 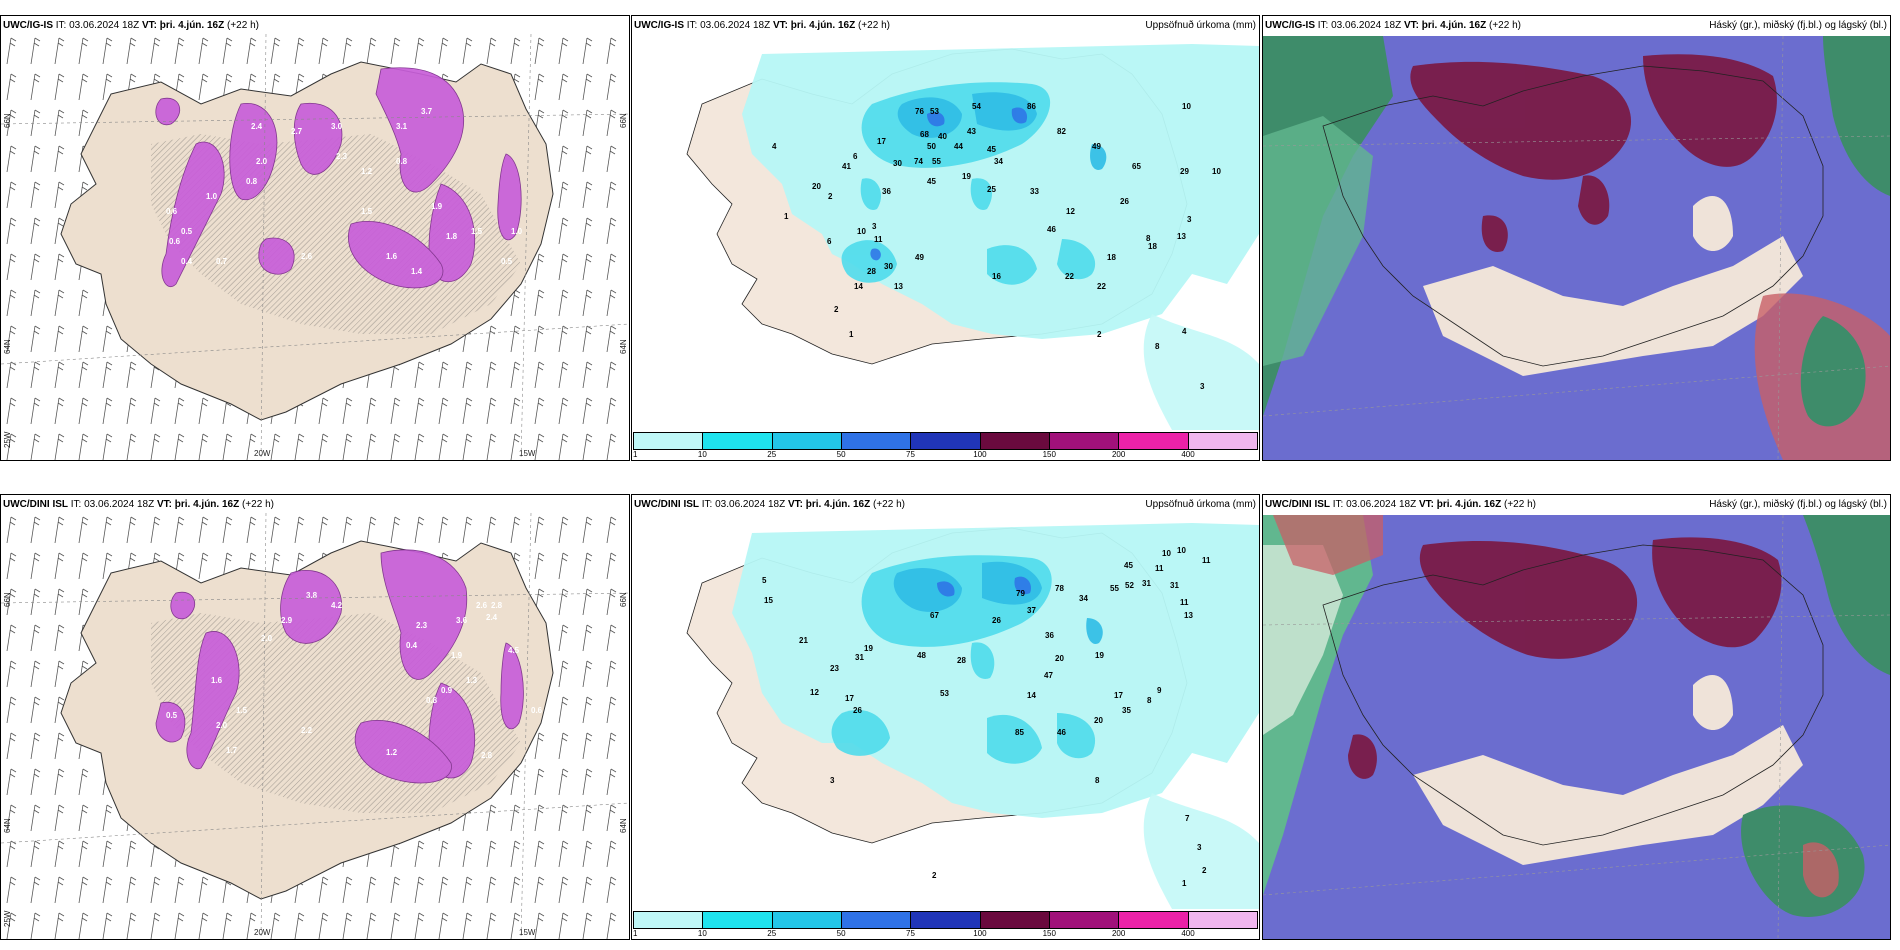 I want to click on svg-text: 45, so click(x=931, y=181).